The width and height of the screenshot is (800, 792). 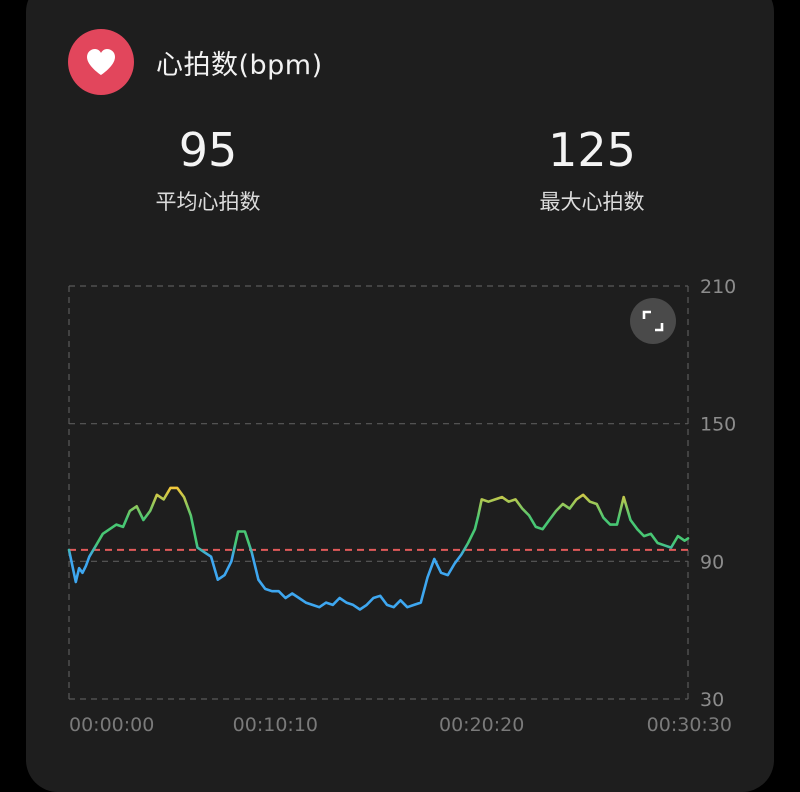 I want to click on card-title: 心拍数(bpm), so click(x=239, y=65).